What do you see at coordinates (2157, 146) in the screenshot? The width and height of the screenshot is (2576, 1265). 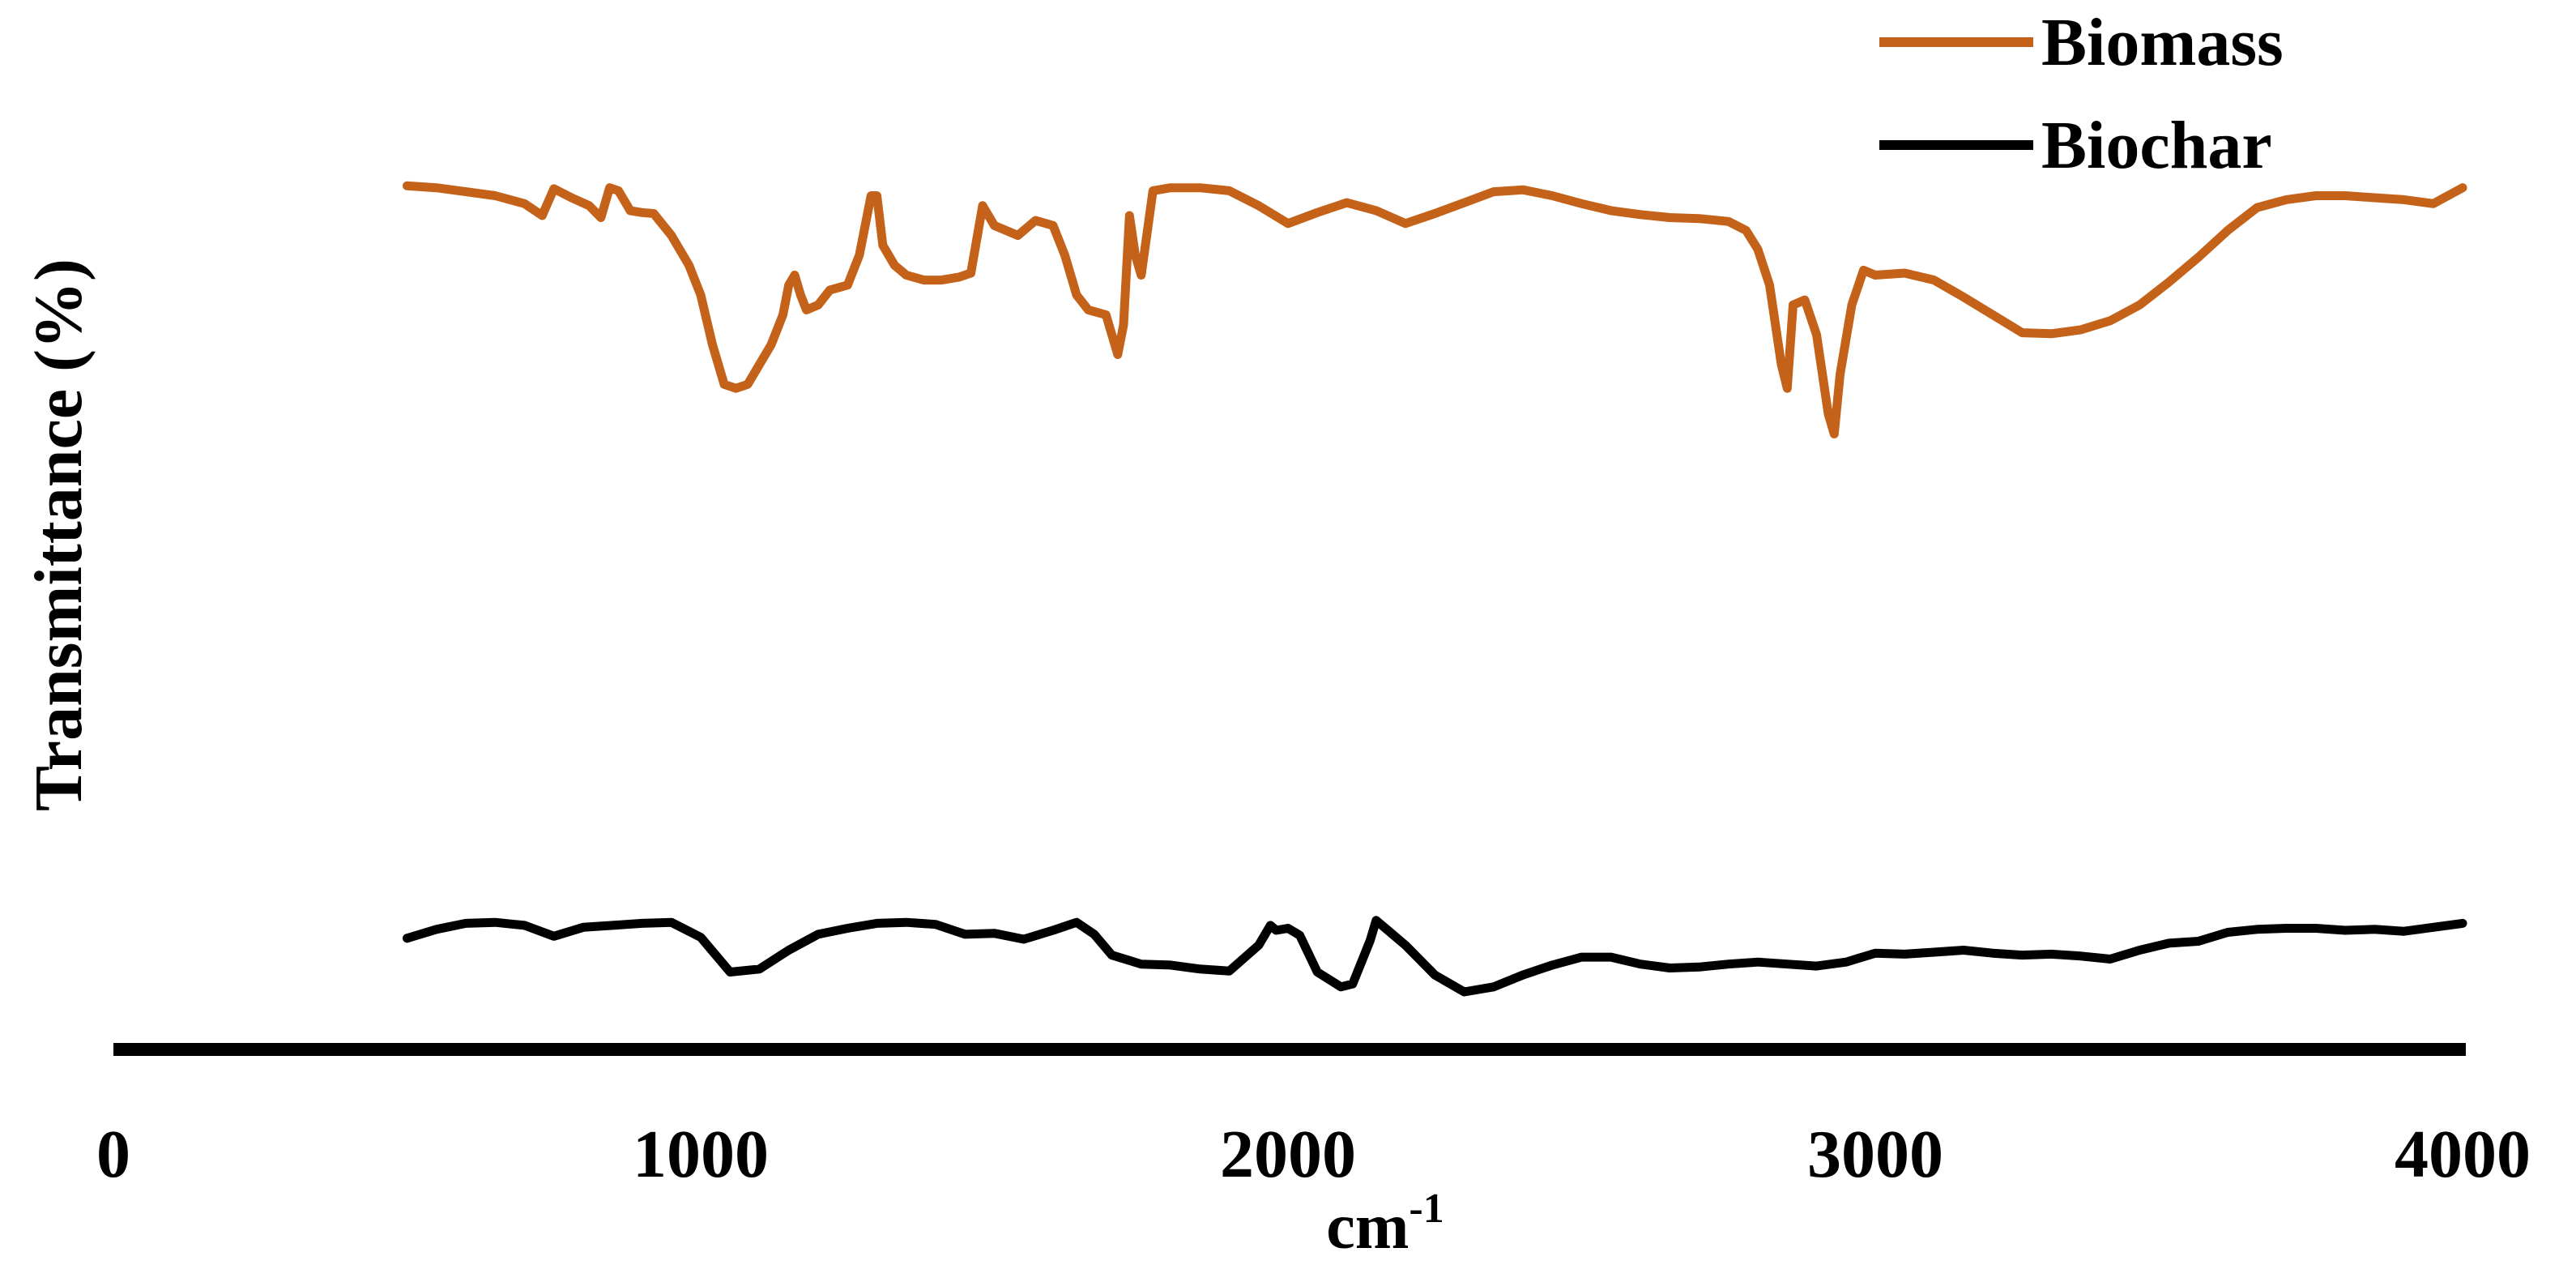 I see `legend-label-biochar: Biochar` at bounding box center [2157, 146].